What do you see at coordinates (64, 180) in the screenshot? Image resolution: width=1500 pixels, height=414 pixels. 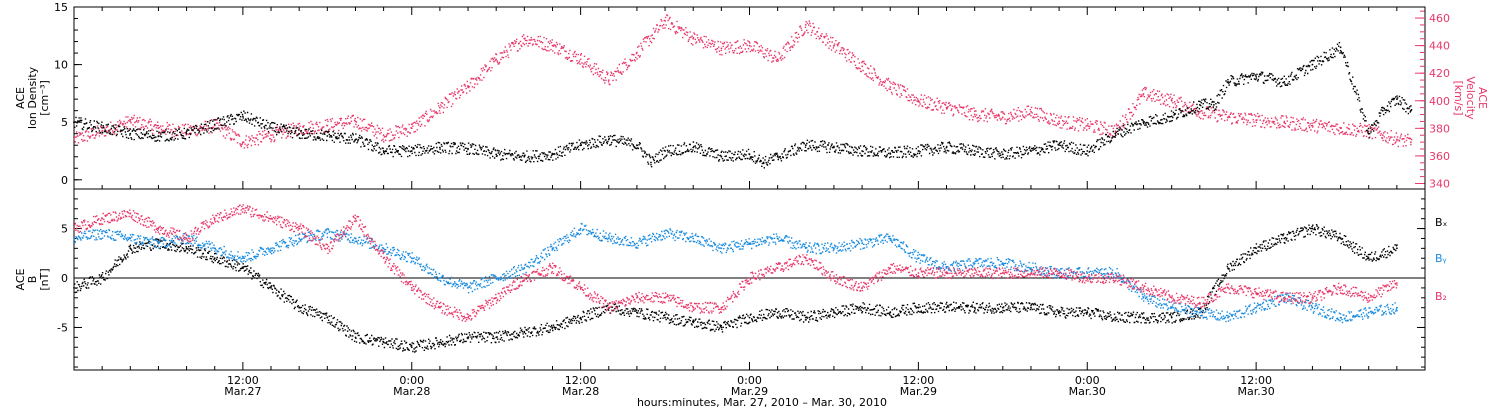 I see `left-y-tick-label: 0` at bounding box center [64, 180].